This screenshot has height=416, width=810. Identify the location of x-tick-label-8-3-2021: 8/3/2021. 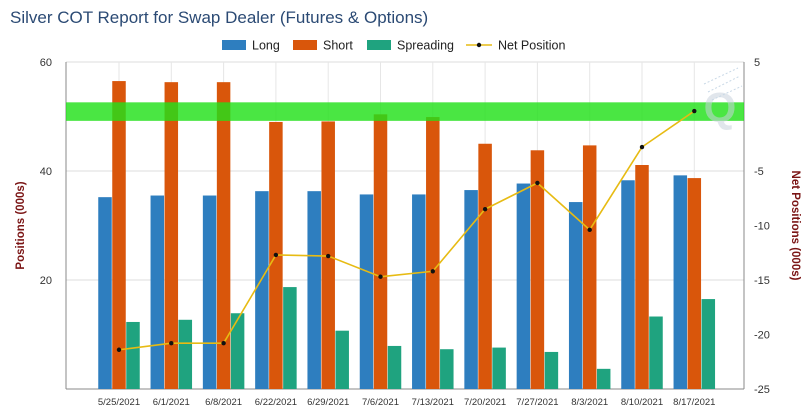
(589, 402).